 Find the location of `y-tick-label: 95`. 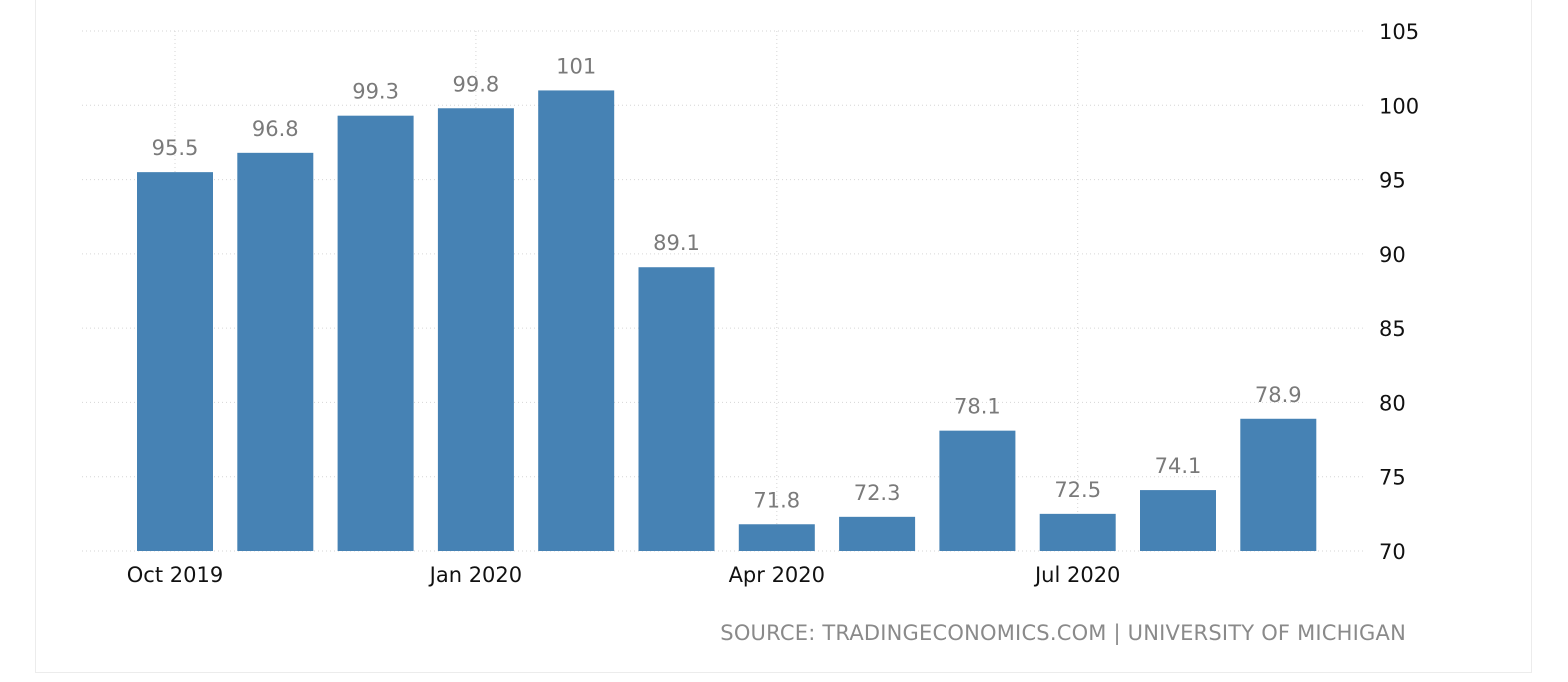

y-tick-label: 95 is located at coordinates (1392, 181).